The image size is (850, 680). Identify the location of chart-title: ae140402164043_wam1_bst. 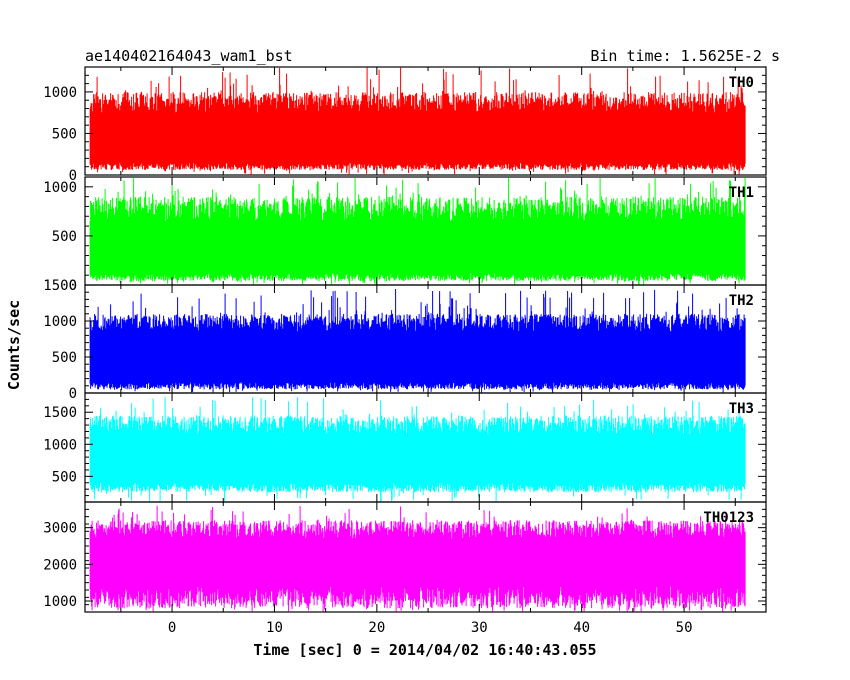
(189, 56).